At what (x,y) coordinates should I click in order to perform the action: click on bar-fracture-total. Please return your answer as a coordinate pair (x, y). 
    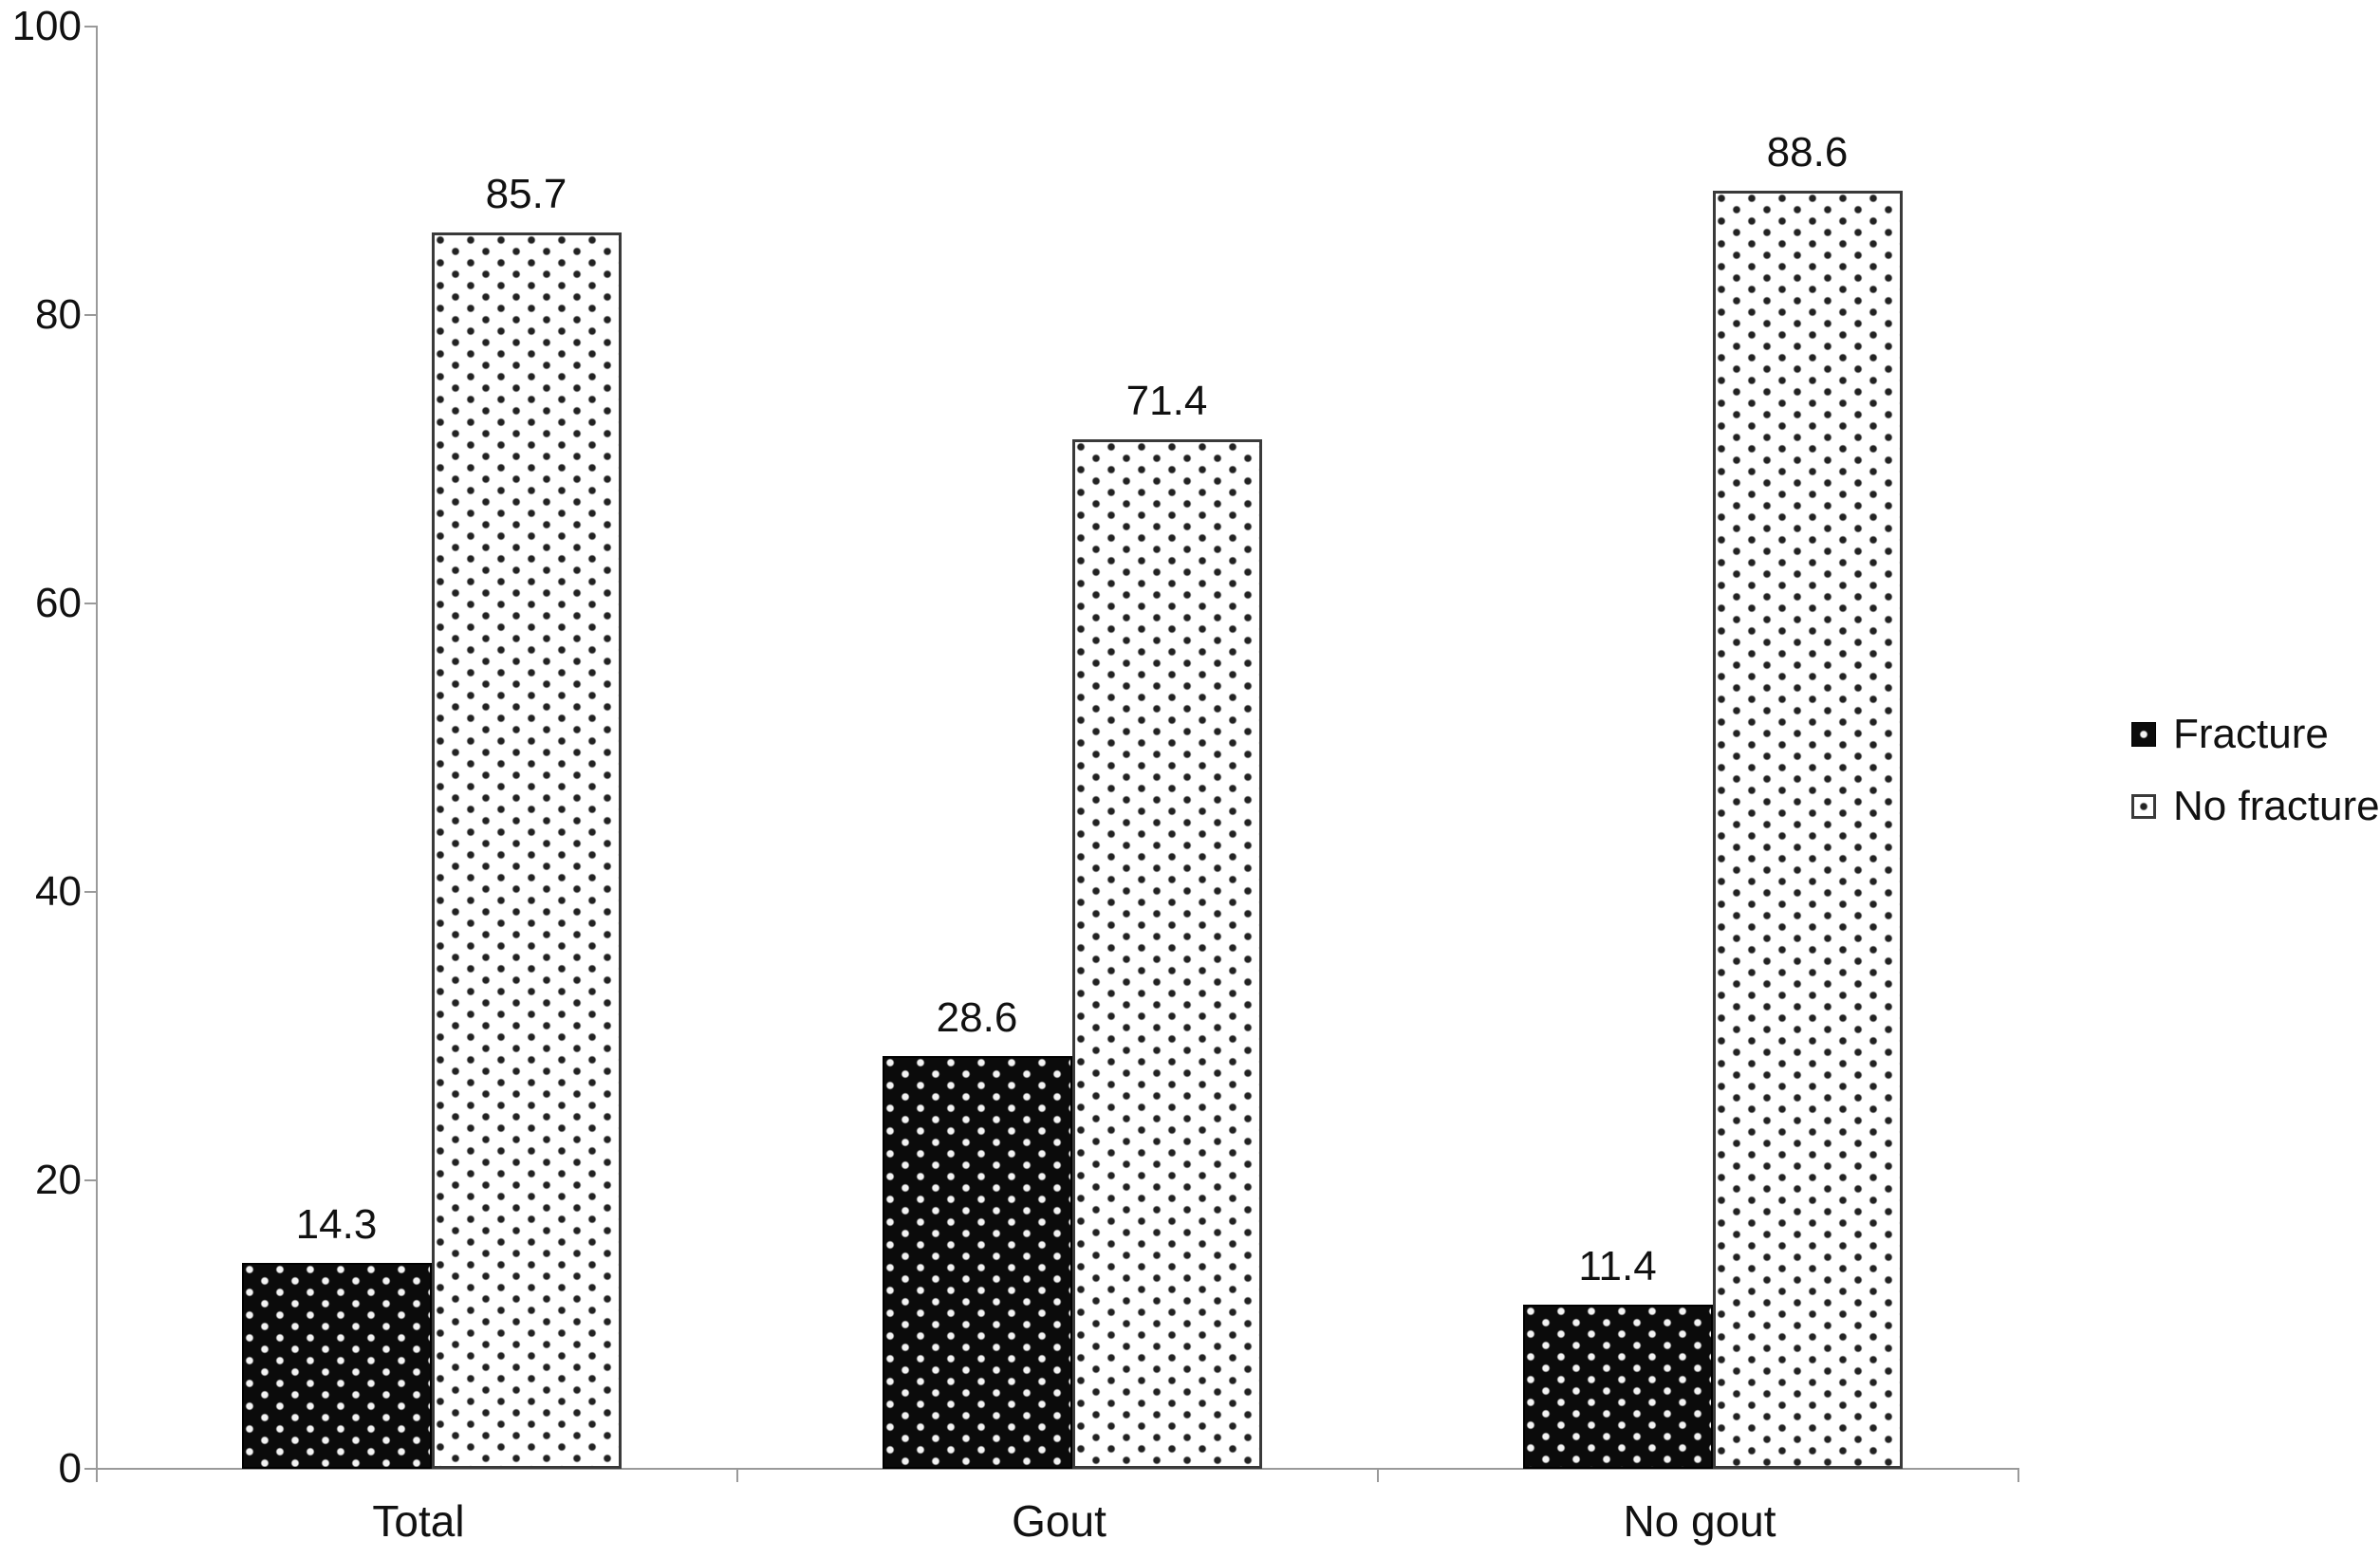
    Looking at the image, I should click on (336, 1365).